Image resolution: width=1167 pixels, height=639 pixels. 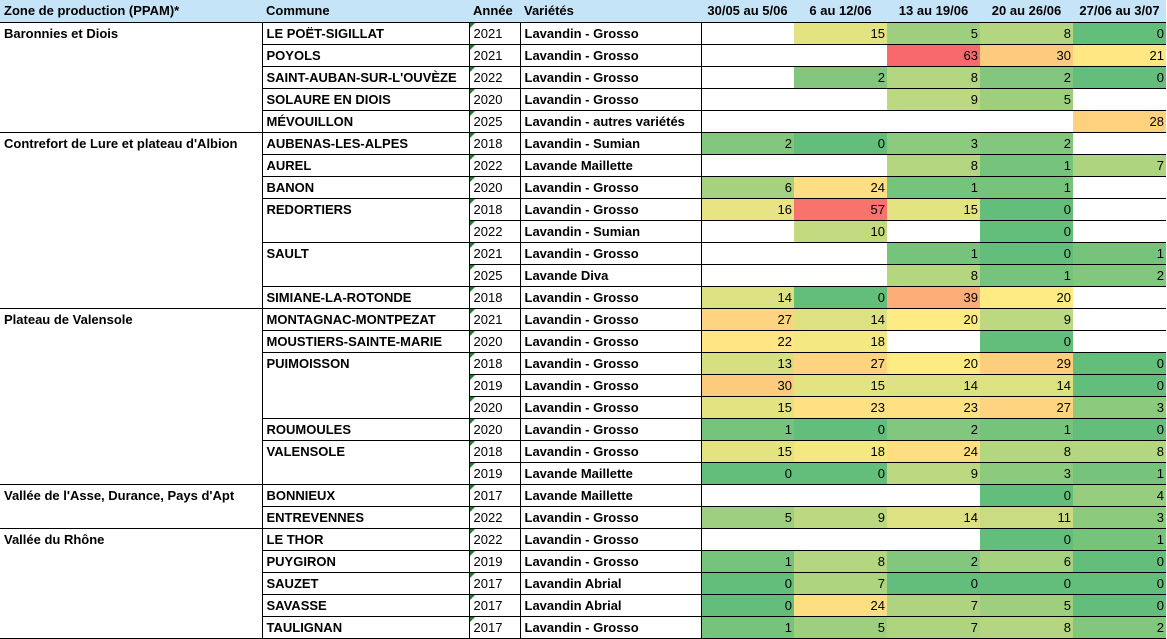 I want to click on week-2-cell: 24, so click(x=840, y=604).